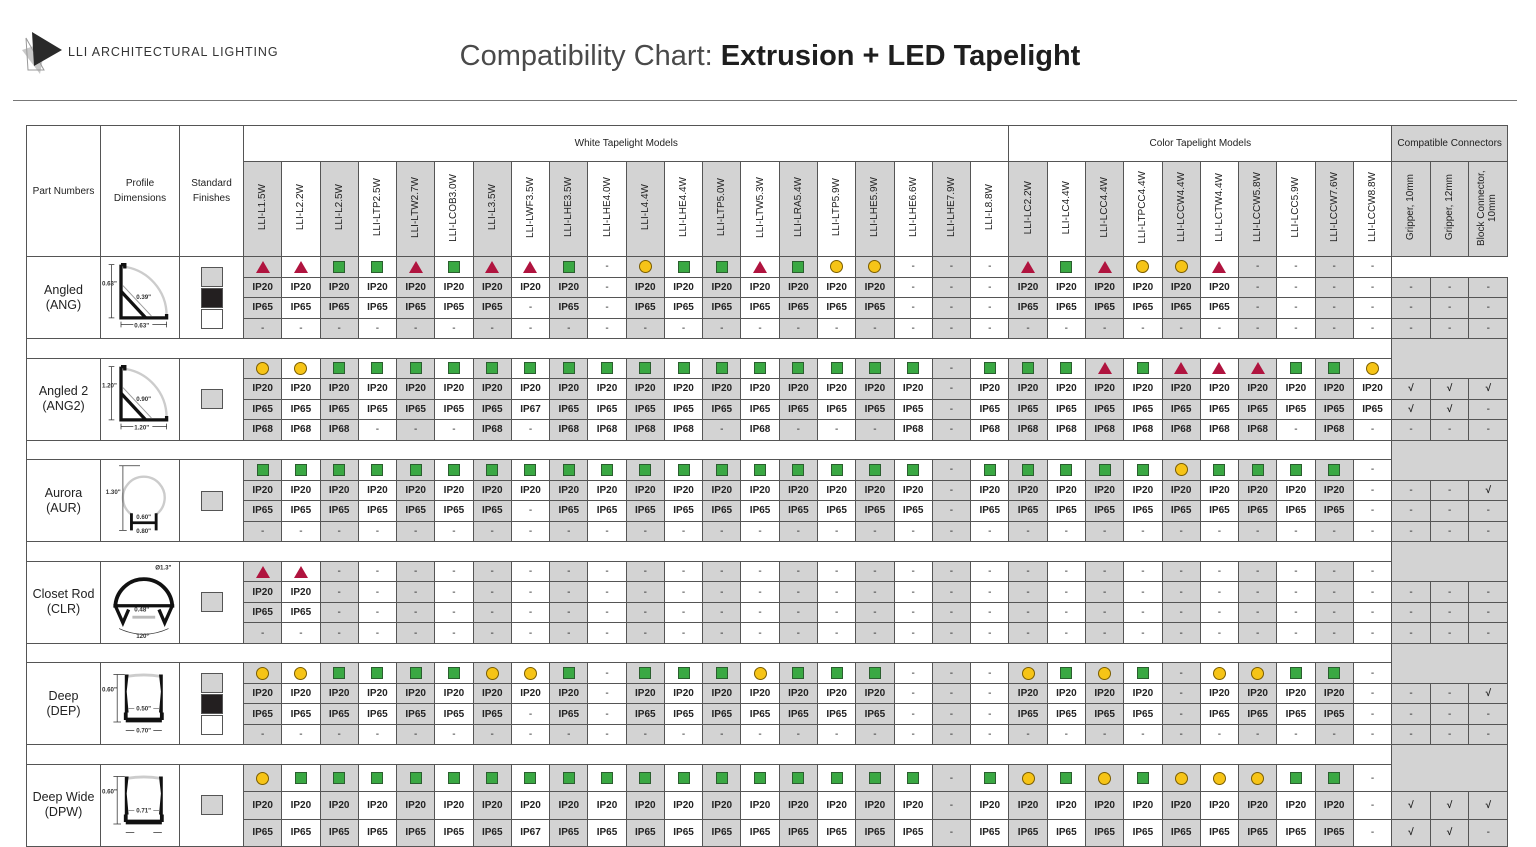 The width and height of the screenshot is (1536, 847). What do you see at coordinates (63, 710) in the screenshot?
I see `part-code: (DEP)` at bounding box center [63, 710].